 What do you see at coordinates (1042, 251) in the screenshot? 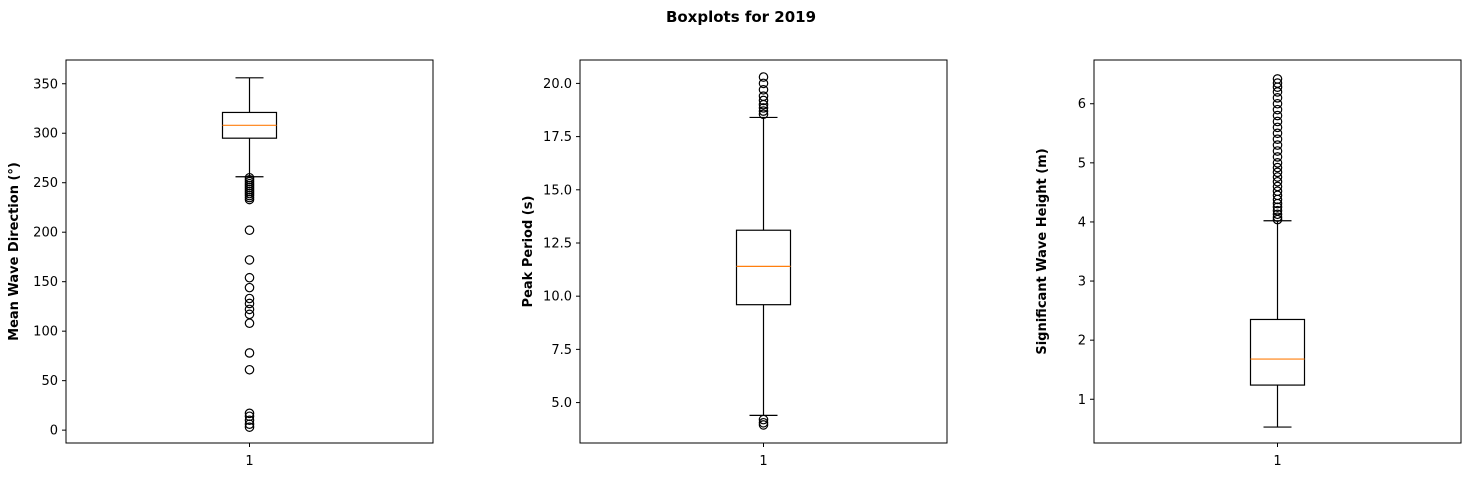
I see `y-axis-label: Significant Wave Height (m)` at bounding box center [1042, 251].